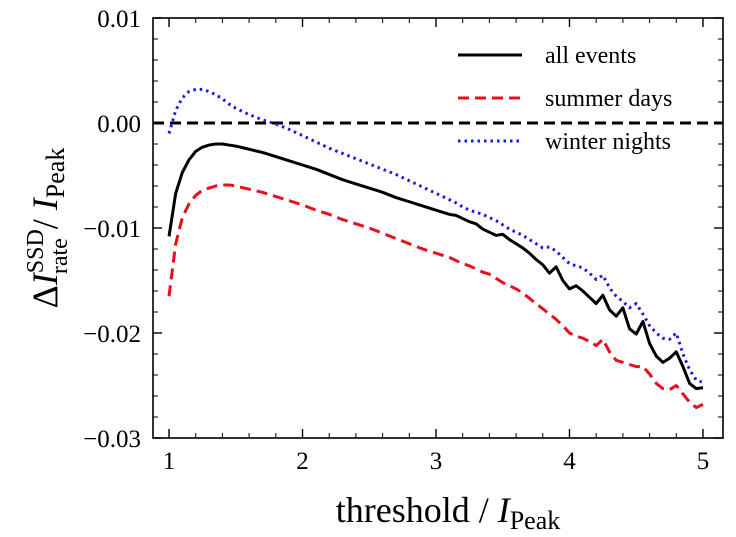 This screenshot has height=537, width=736. What do you see at coordinates (36, 251) in the screenshot?
I see `y-axis-label-sup: SSD` at bounding box center [36, 251].